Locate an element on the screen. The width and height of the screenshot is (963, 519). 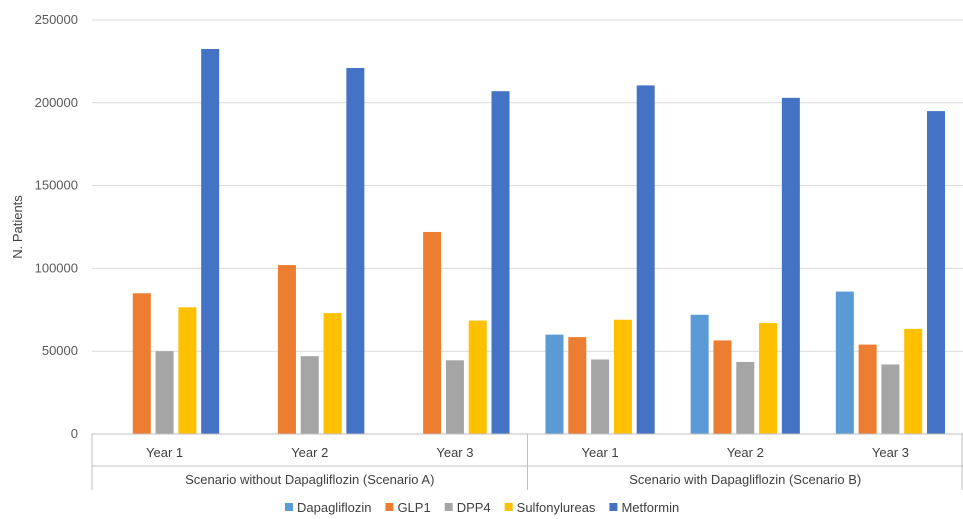
legend-label: GLP1 is located at coordinates (413, 507).